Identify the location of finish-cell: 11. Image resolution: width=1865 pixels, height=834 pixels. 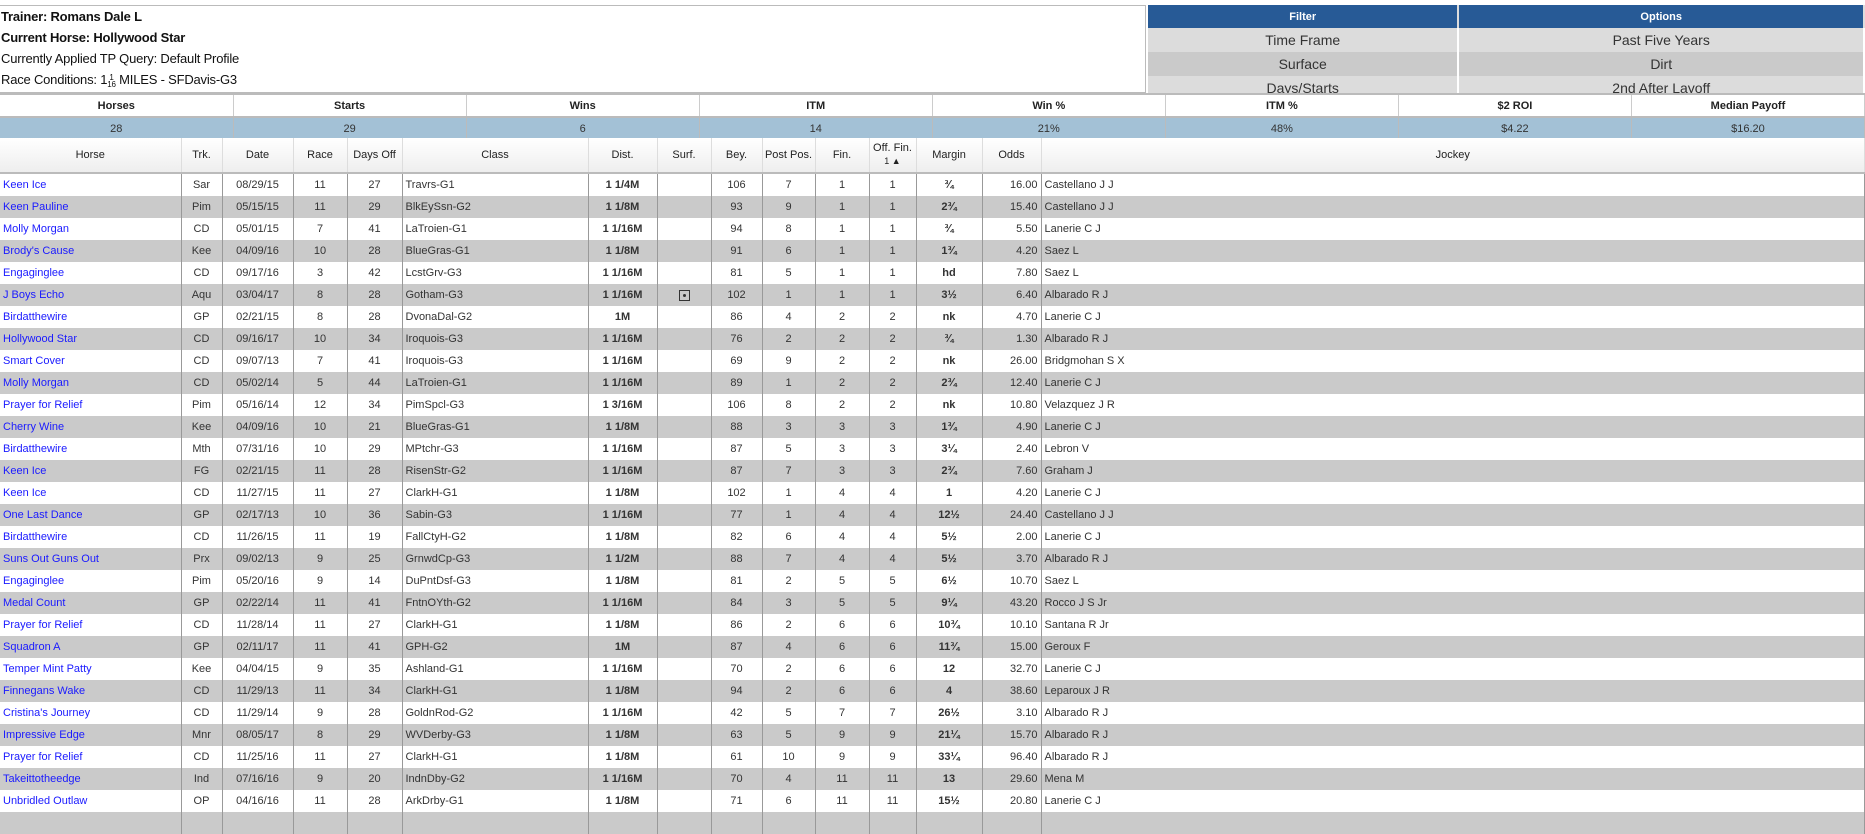
(842, 779).